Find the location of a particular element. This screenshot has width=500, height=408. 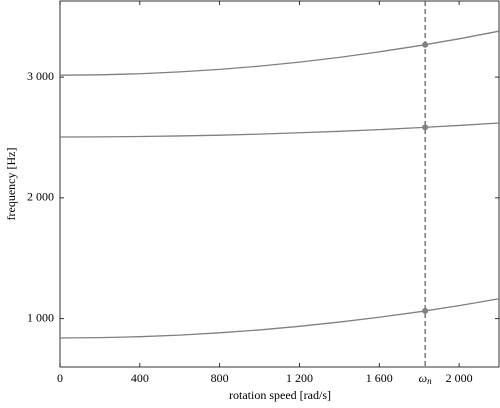

x-tick-label: 1 600 is located at coordinates (379, 378).